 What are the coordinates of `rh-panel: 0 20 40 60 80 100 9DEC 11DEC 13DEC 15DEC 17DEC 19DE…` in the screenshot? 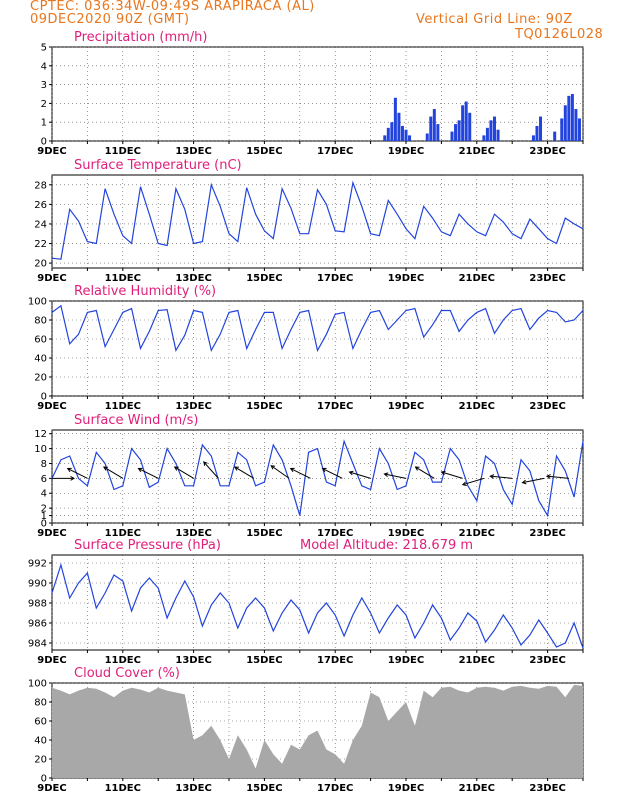 It's located at (306, 348).